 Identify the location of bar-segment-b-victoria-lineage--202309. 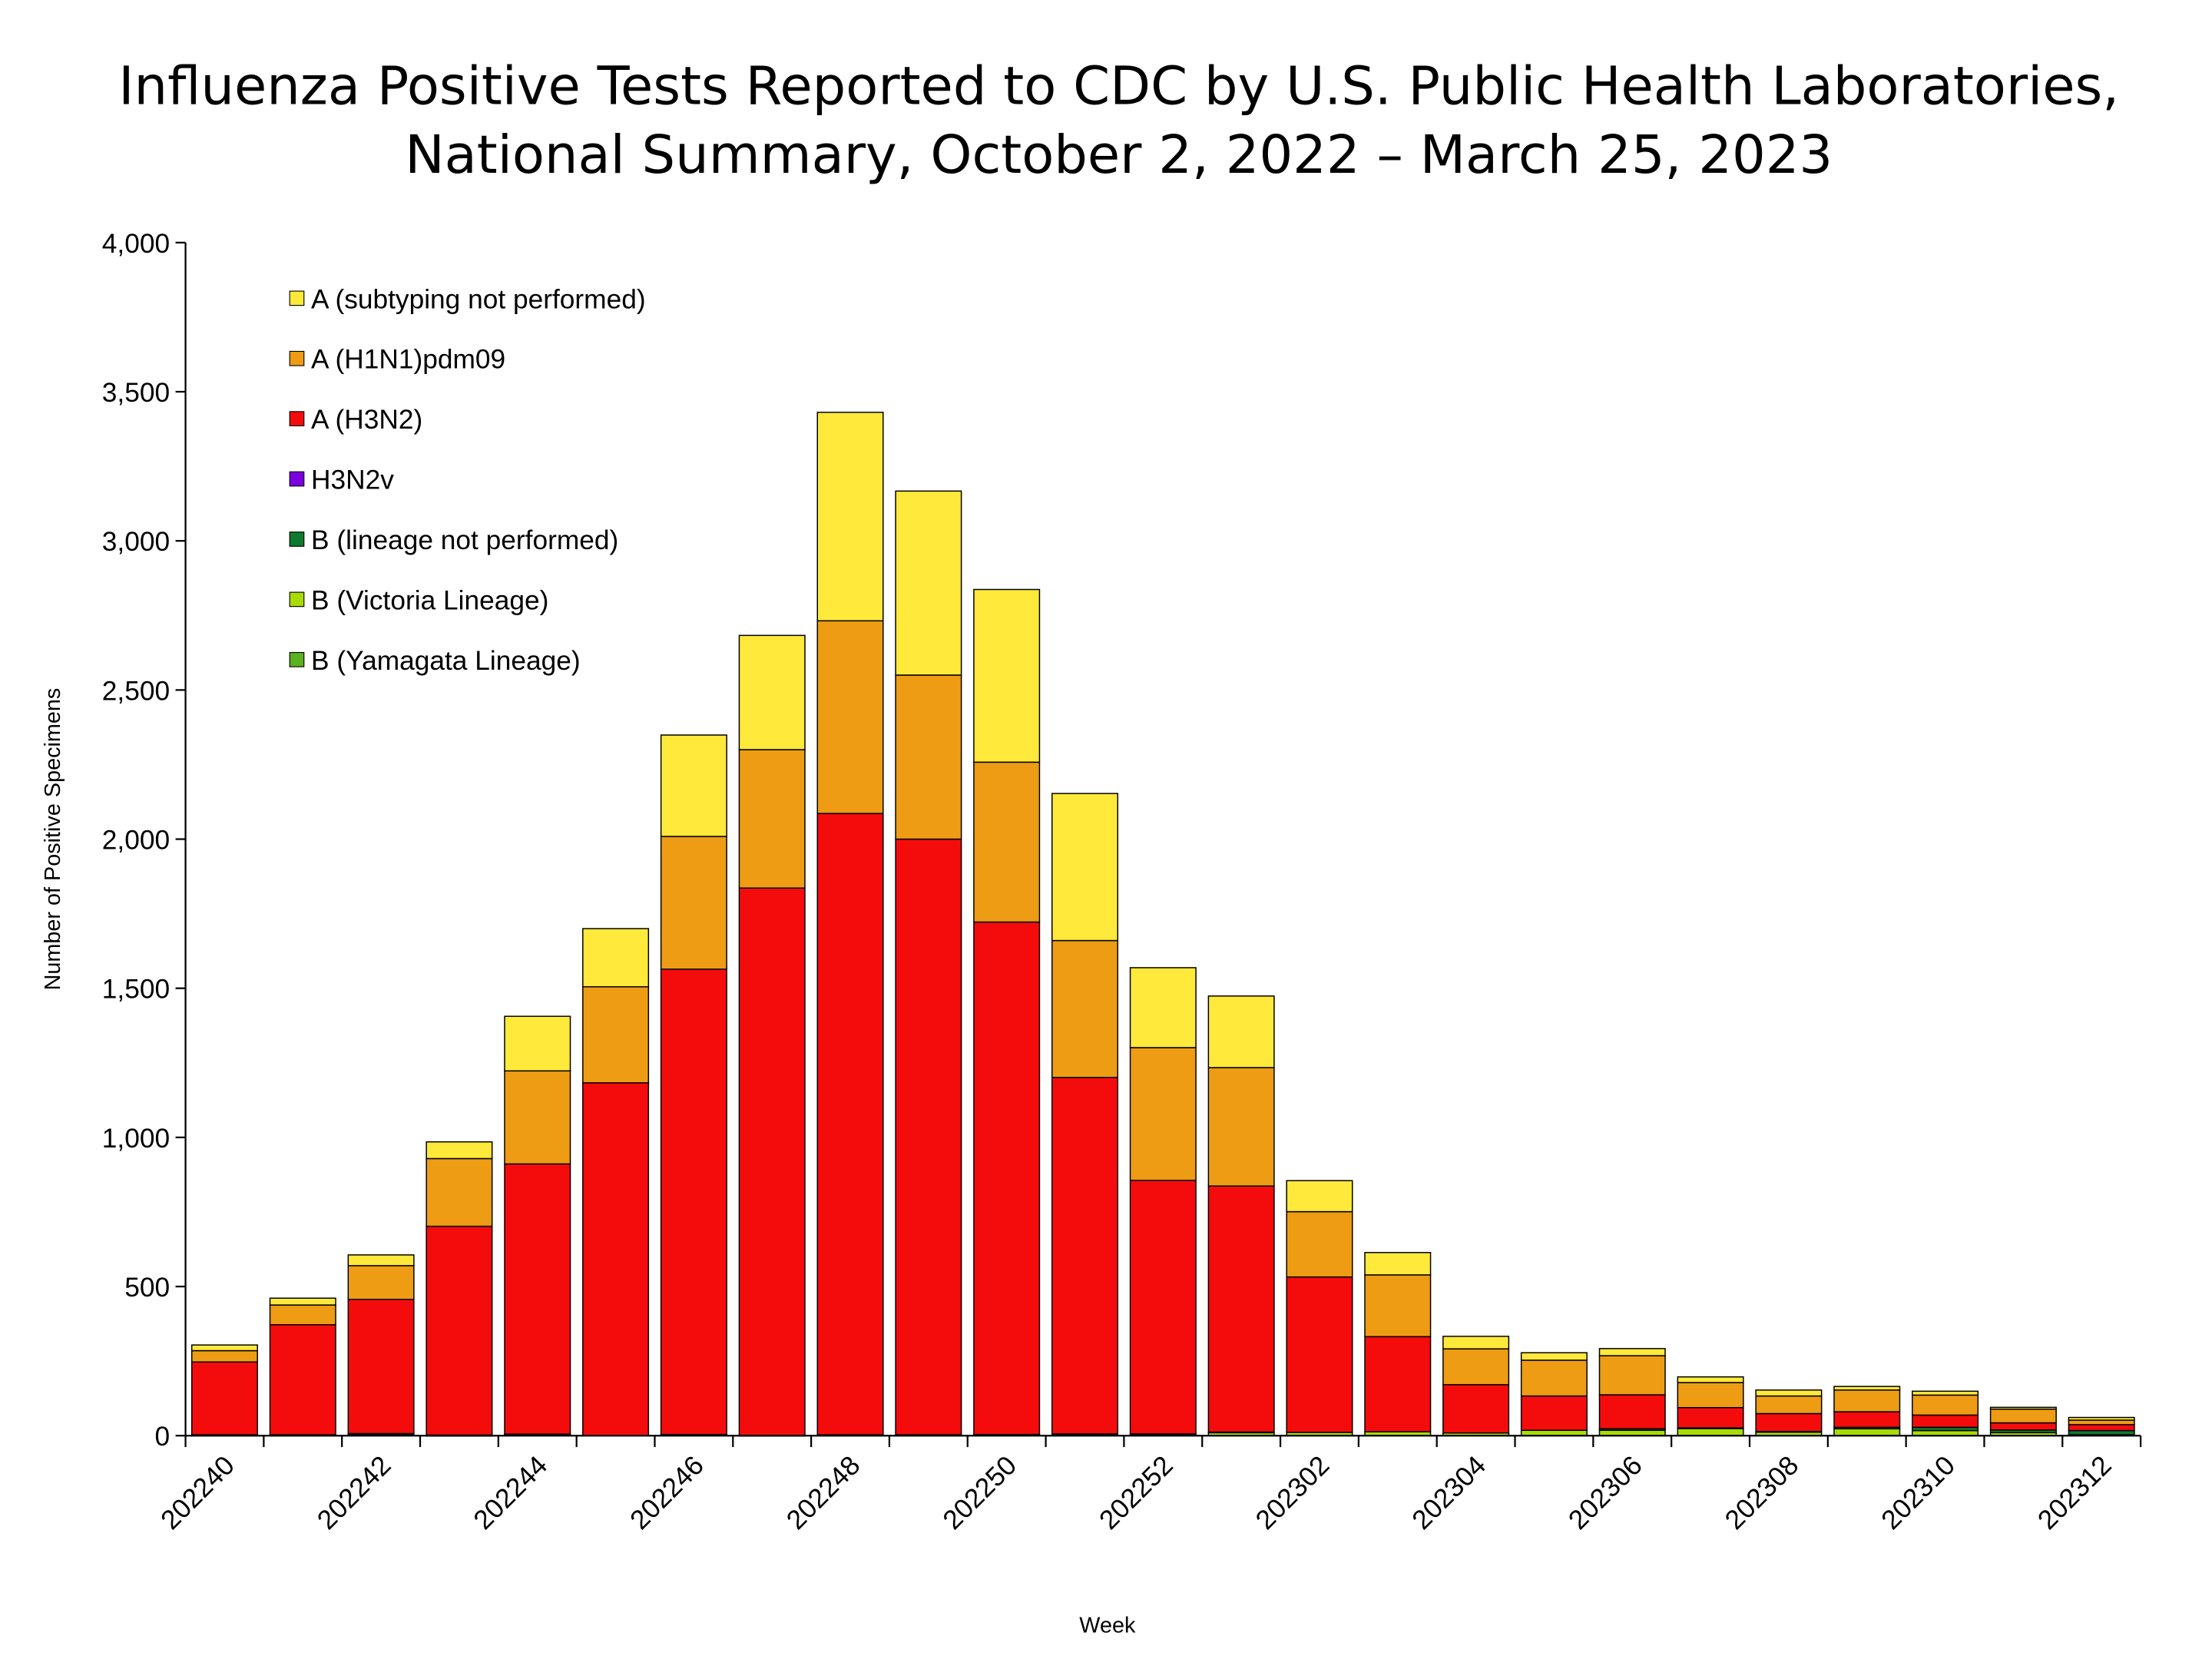
(1867, 1432).